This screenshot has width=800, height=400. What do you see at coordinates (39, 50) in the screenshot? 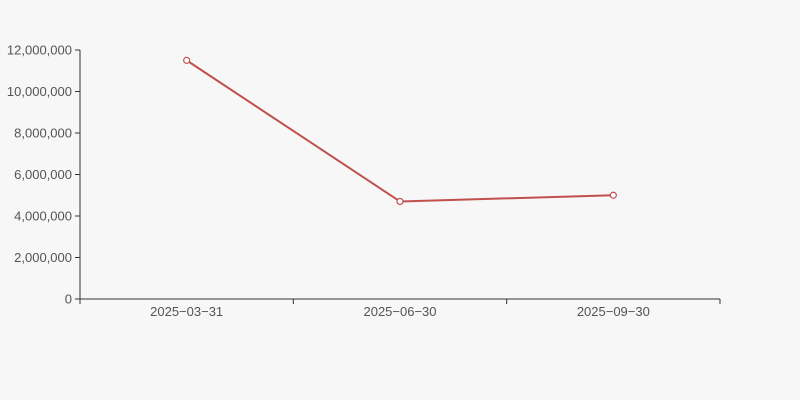
I see `y-axis-tick-label: 12,000,000` at bounding box center [39, 50].